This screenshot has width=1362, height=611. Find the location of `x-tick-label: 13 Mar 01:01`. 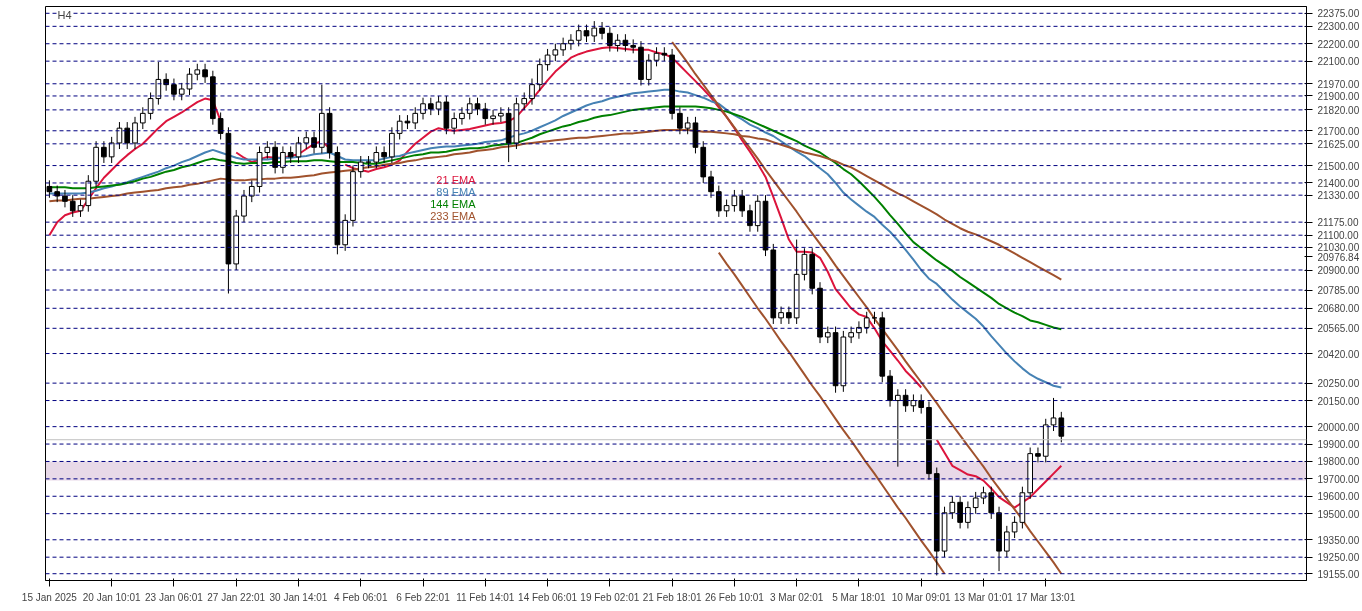

x-tick-label: 13 Mar 01:01 is located at coordinates (984, 597).